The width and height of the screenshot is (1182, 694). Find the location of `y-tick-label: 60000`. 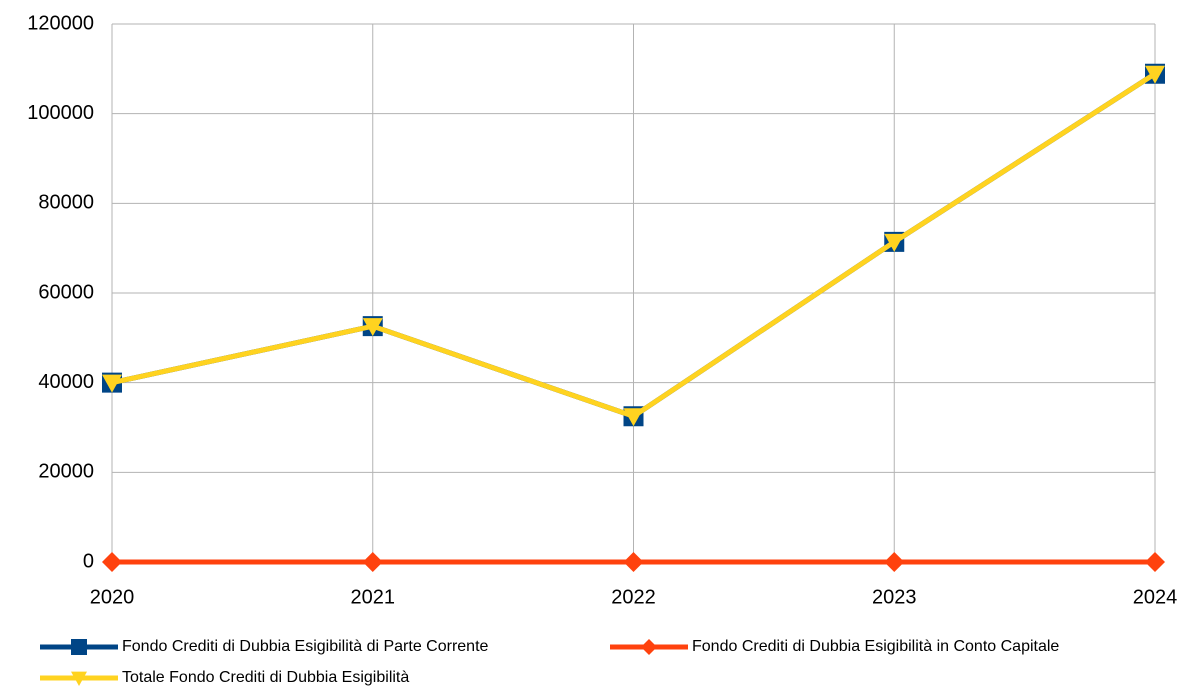

y-tick-label: 60000 is located at coordinates (66, 292).